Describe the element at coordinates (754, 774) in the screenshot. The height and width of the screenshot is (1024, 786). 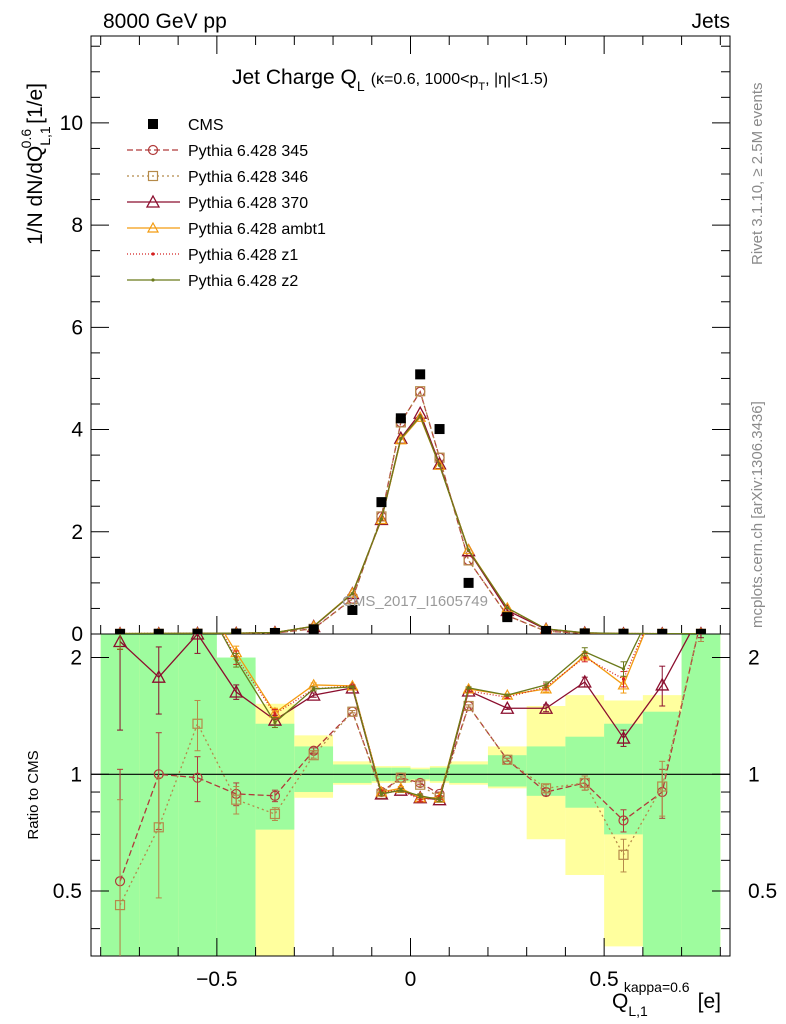
I see `ratio-y-tick-label-right: 1` at that location.